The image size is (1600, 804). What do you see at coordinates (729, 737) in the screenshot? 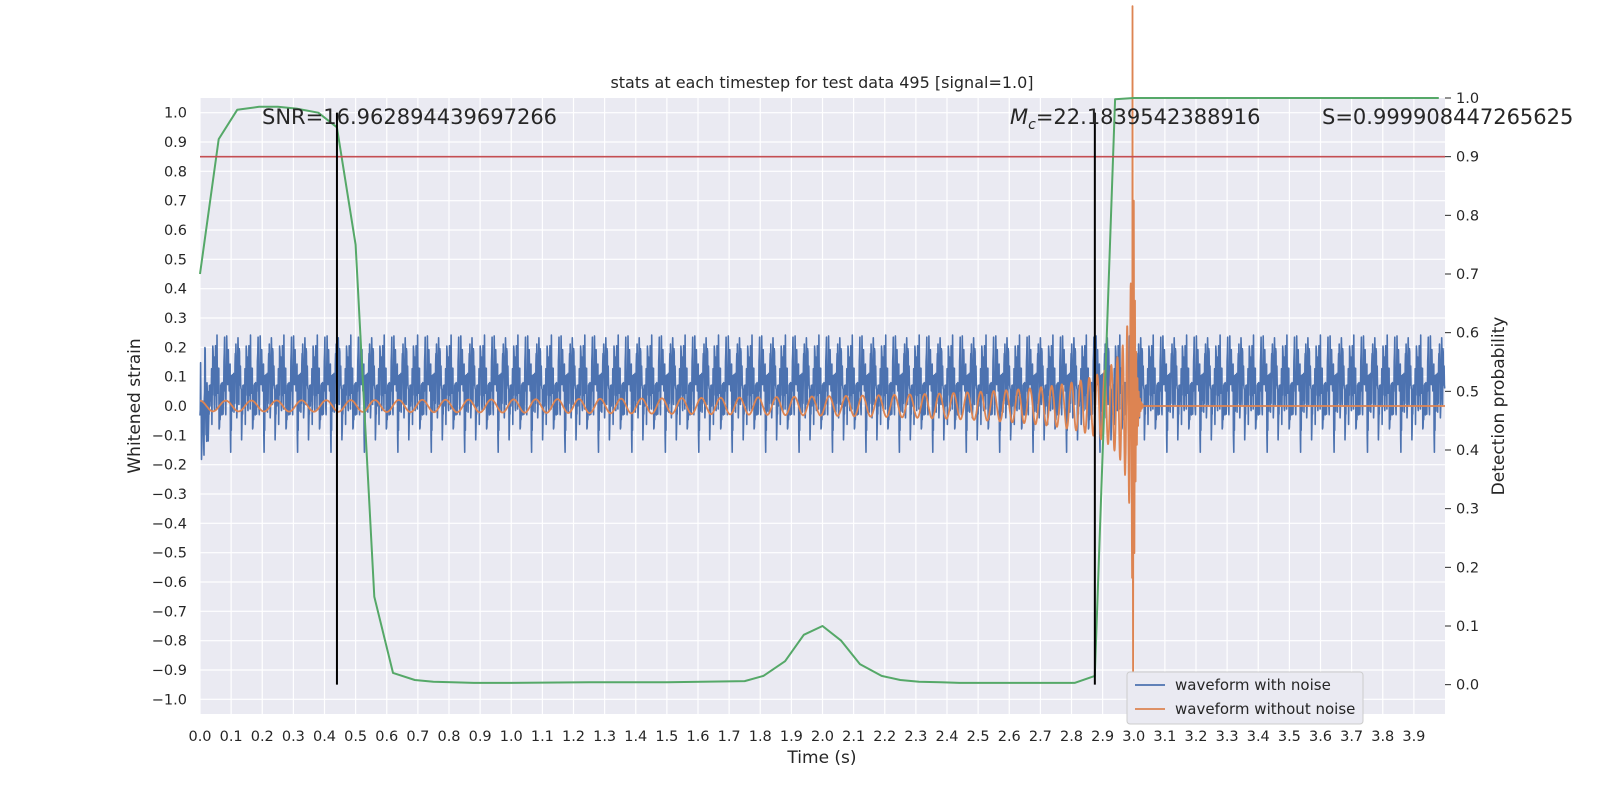
I see `x-tick-label: 1.7` at bounding box center [729, 737].